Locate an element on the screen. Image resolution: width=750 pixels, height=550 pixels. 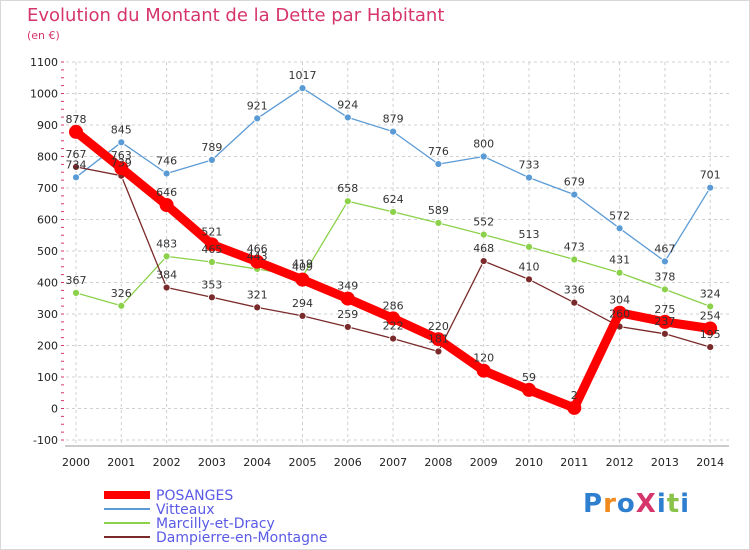
y-tick-label: 400 is located at coordinates (47, 283).